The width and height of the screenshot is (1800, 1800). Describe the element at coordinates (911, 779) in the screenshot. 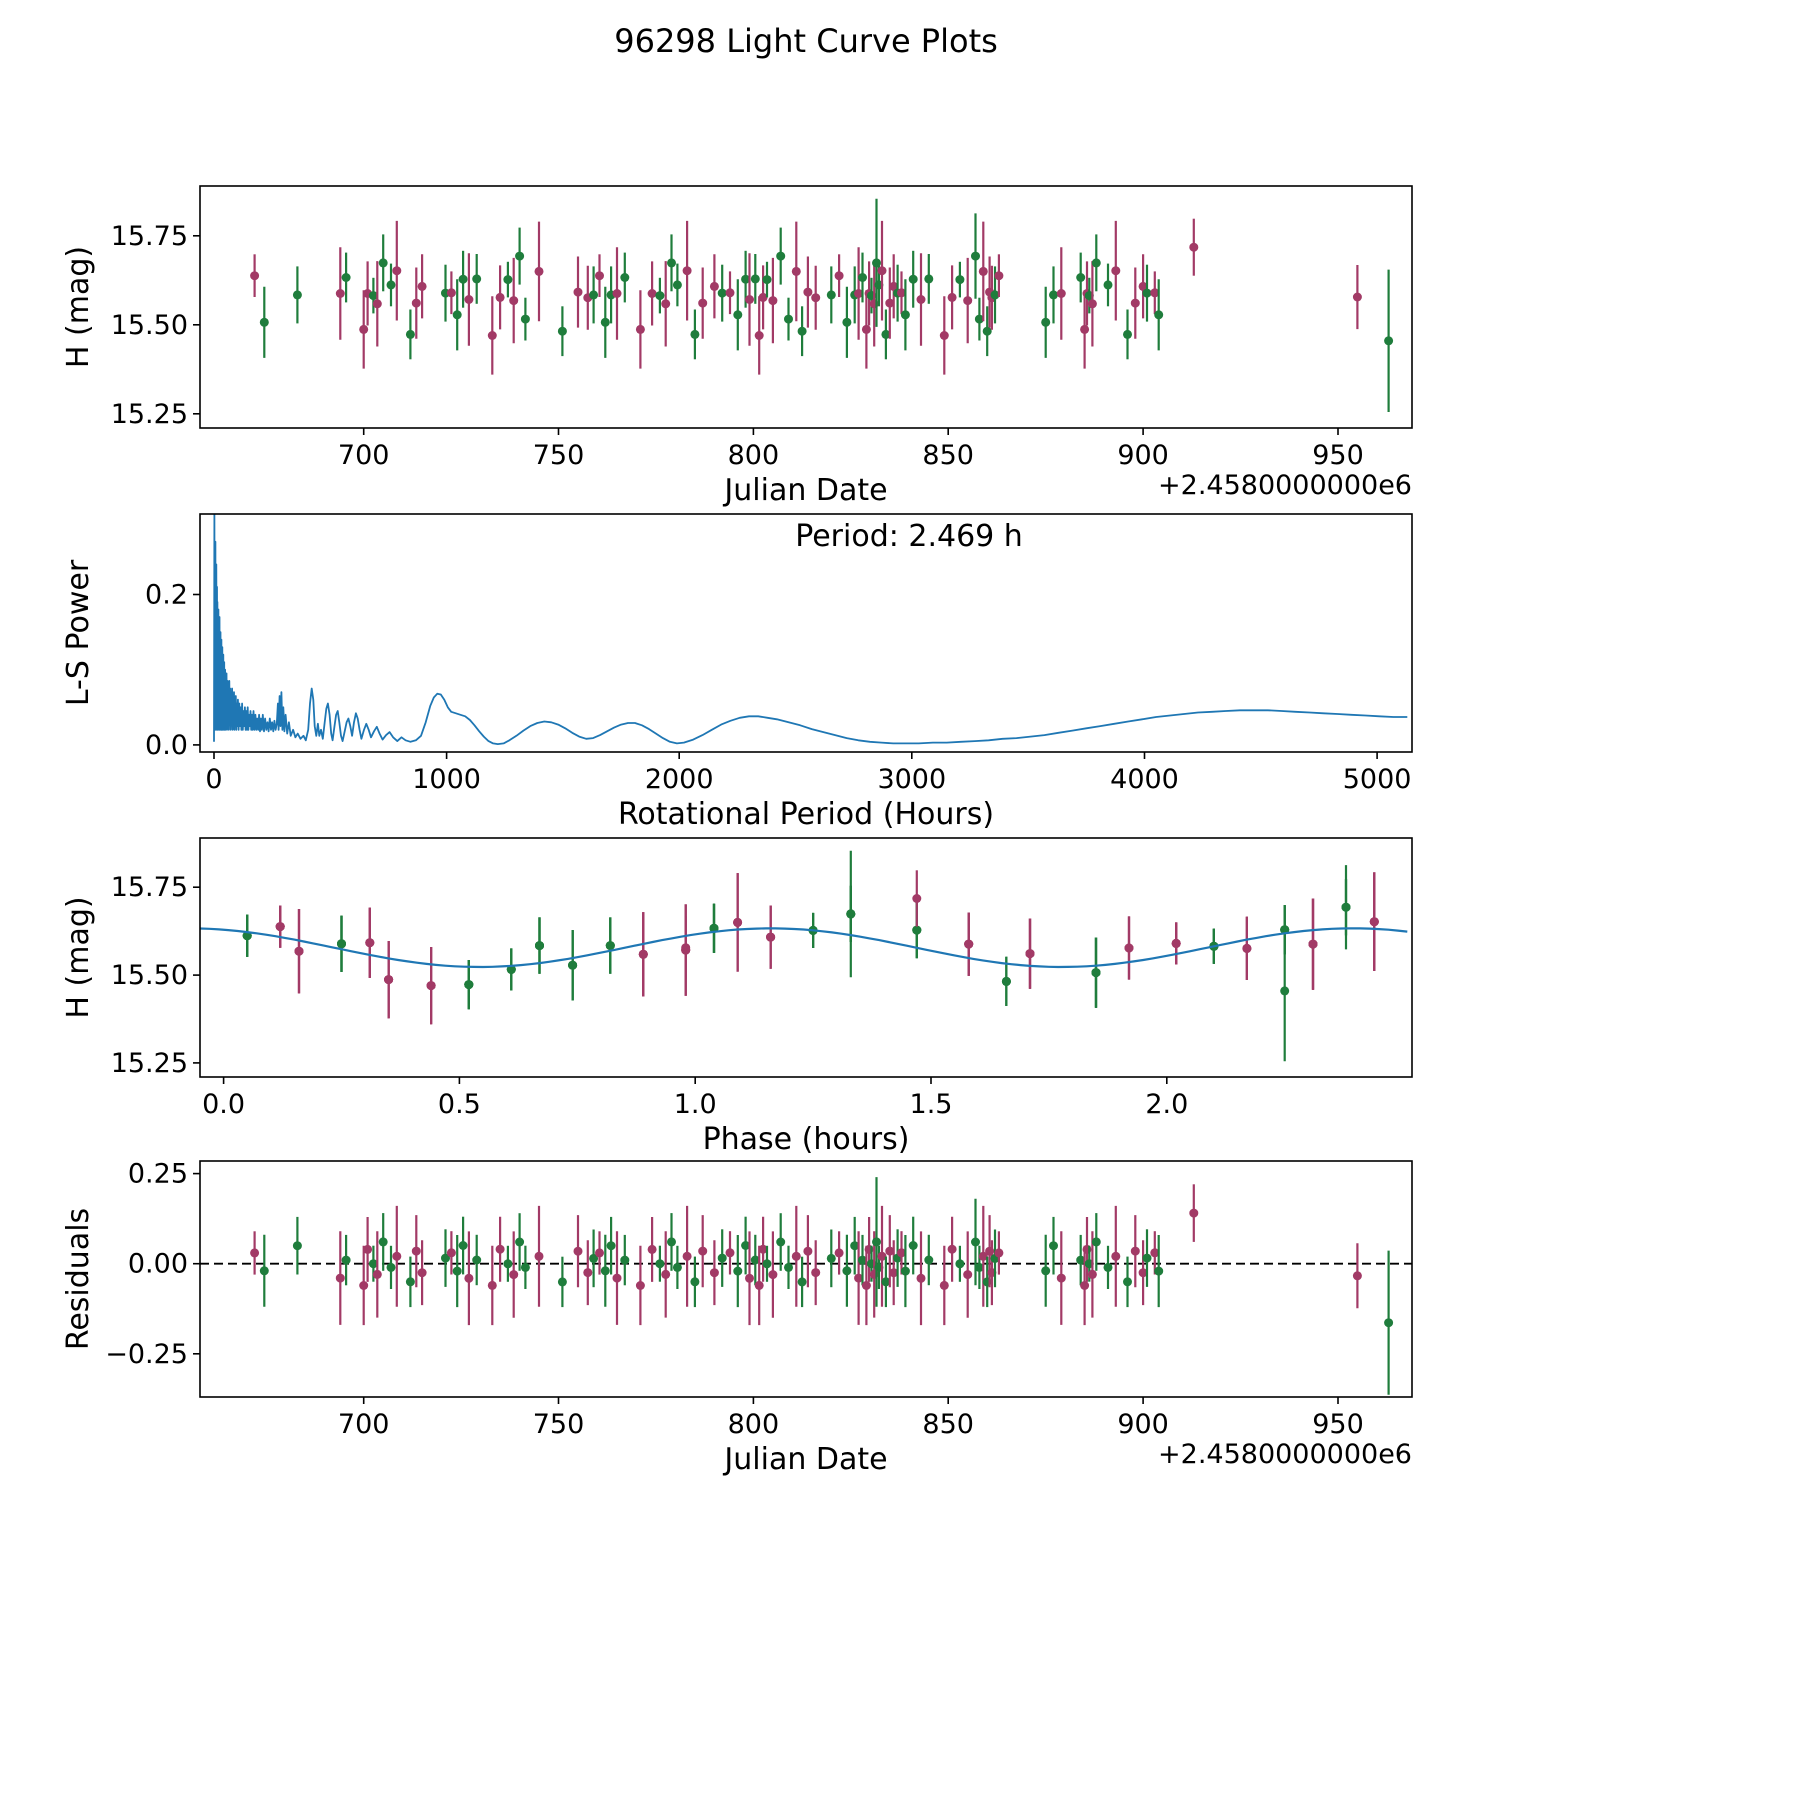

I see `x-tick-label: 3000` at that location.